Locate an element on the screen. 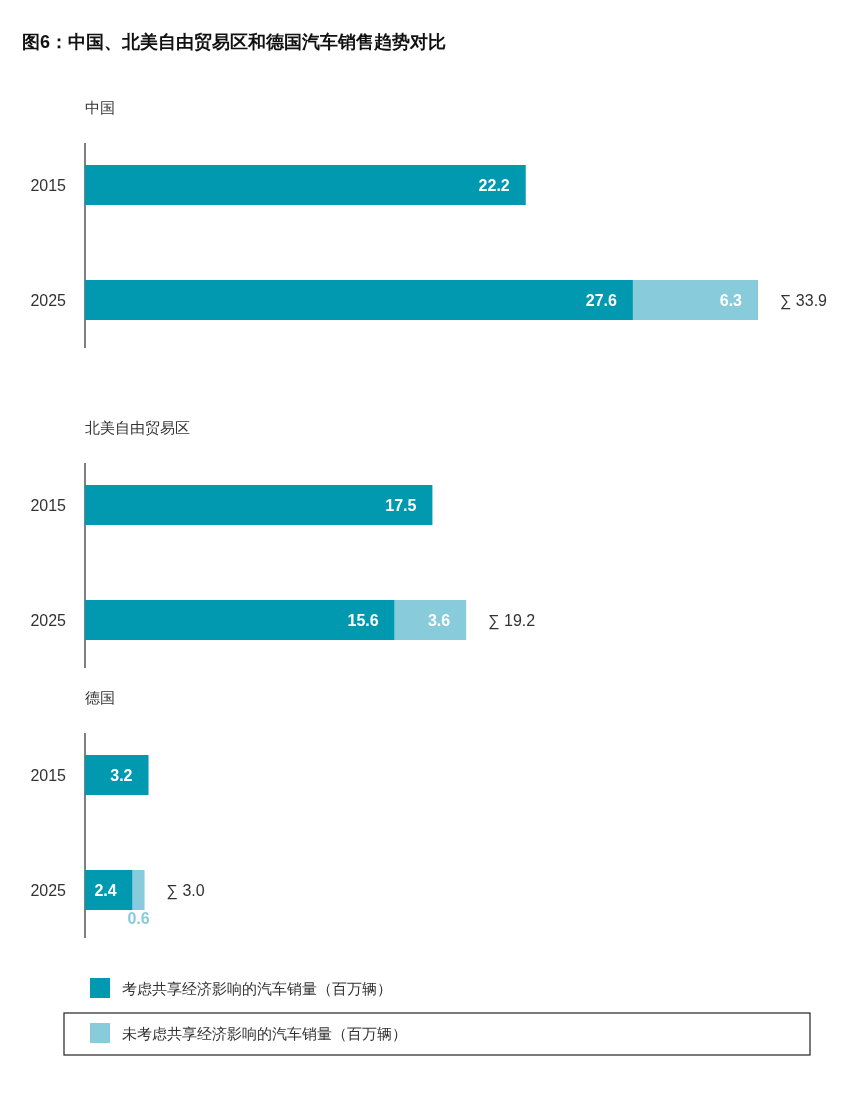 This screenshot has width=854, height=1094. legend-label: 未考虑共享经济影响的汽车销量（百万辆） is located at coordinates (264, 1033).